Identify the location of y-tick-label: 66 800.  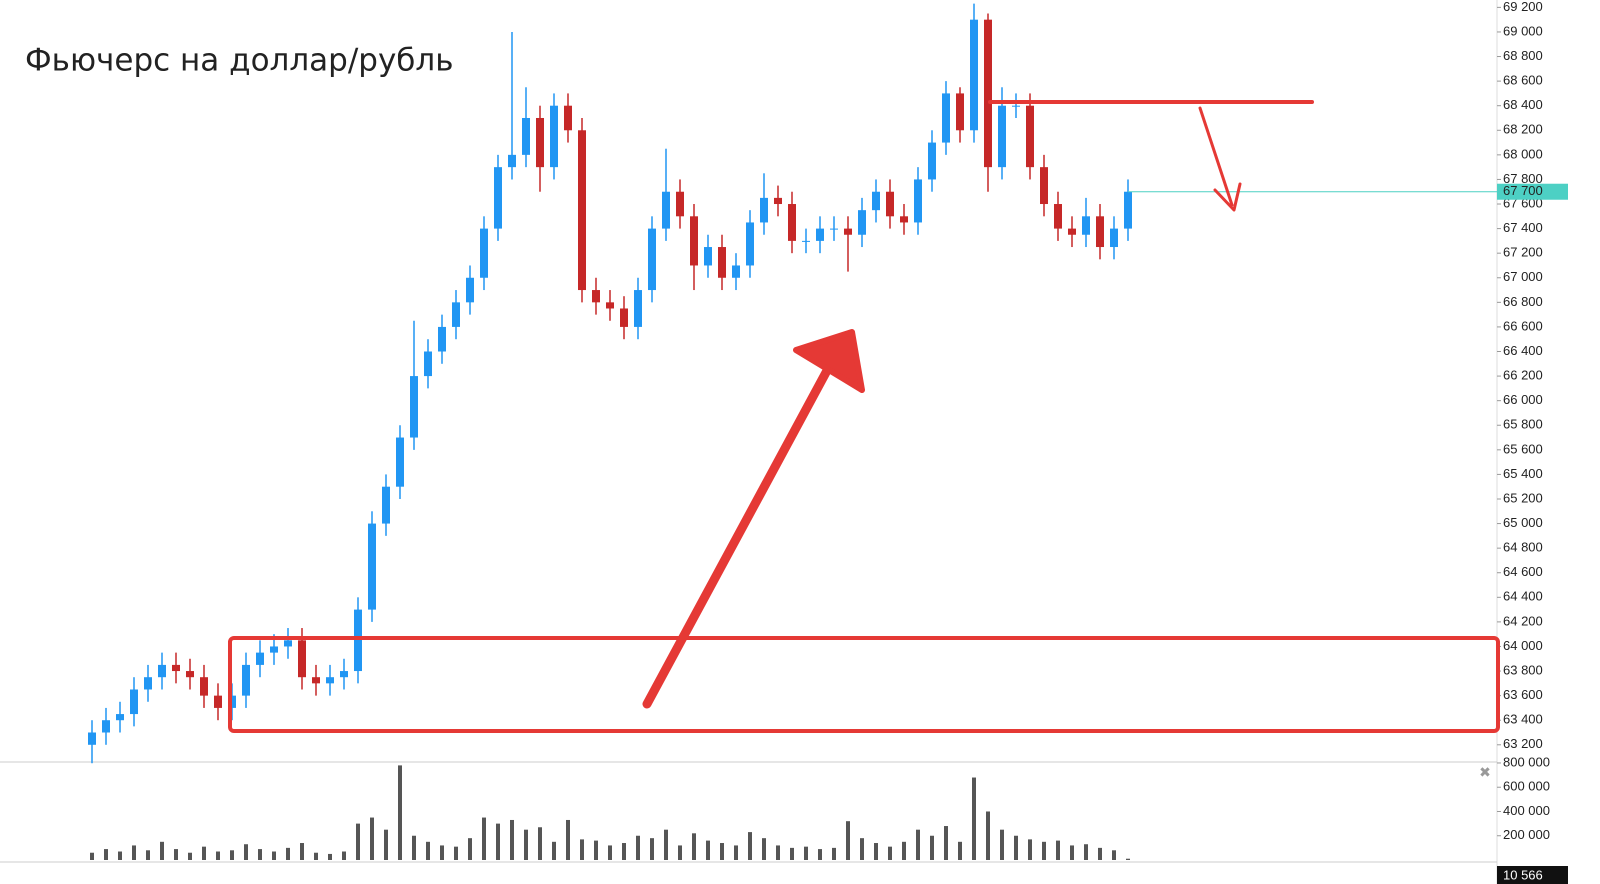
(1523, 301).